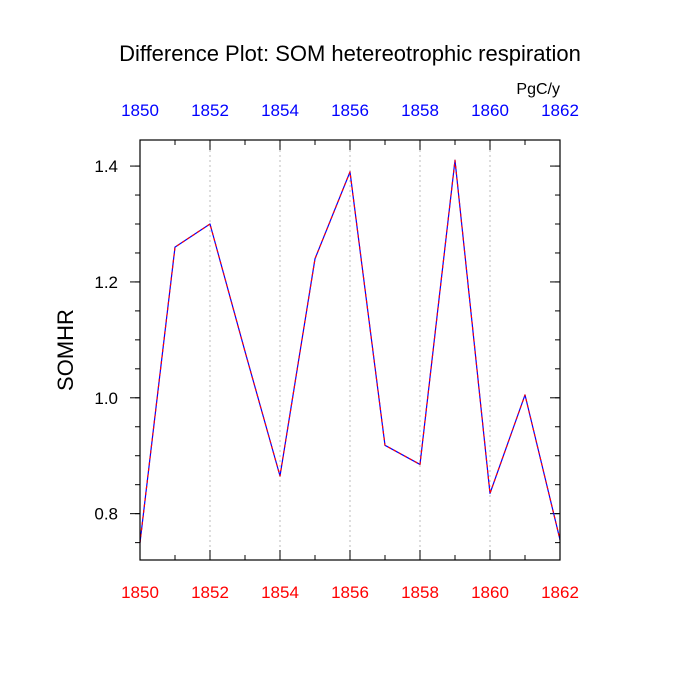 The width and height of the screenshot is (700, 700). What do you see at coordinates (350, 110) in the screenshot?
I see `x-tick-label-top: 1856` at bounding box center [350, 110].